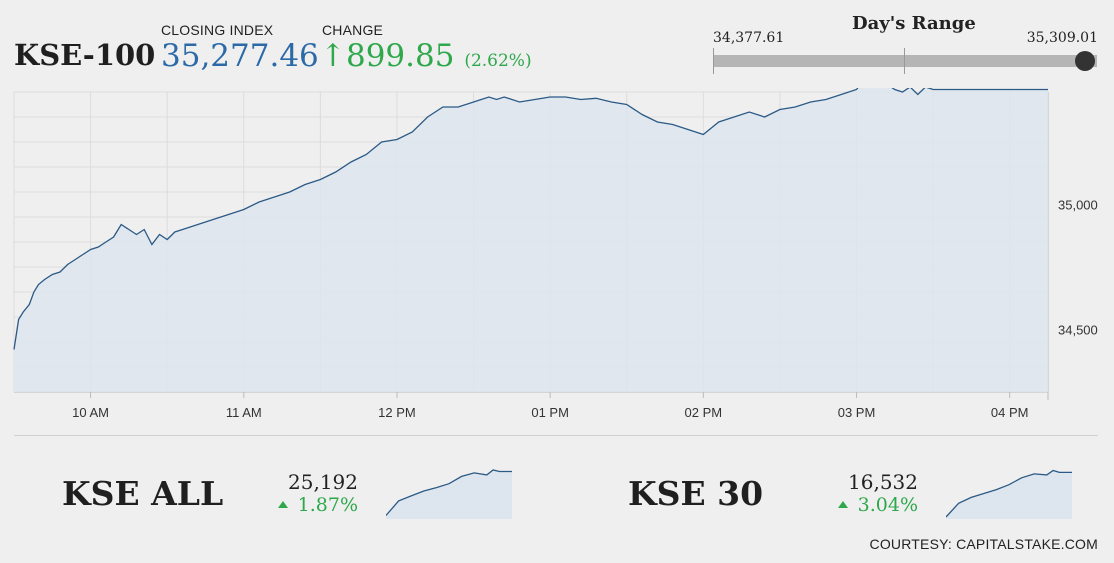 The height and width of the screenshot is (563, 1114). I want to click on up-arrow-icon: ↑, so click(333, 56).